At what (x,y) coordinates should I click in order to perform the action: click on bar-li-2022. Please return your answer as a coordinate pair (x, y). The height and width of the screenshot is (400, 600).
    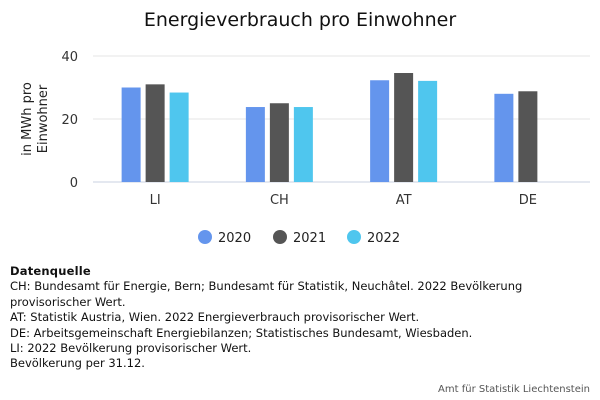
    Looking at the image, I should click on (179, 137).